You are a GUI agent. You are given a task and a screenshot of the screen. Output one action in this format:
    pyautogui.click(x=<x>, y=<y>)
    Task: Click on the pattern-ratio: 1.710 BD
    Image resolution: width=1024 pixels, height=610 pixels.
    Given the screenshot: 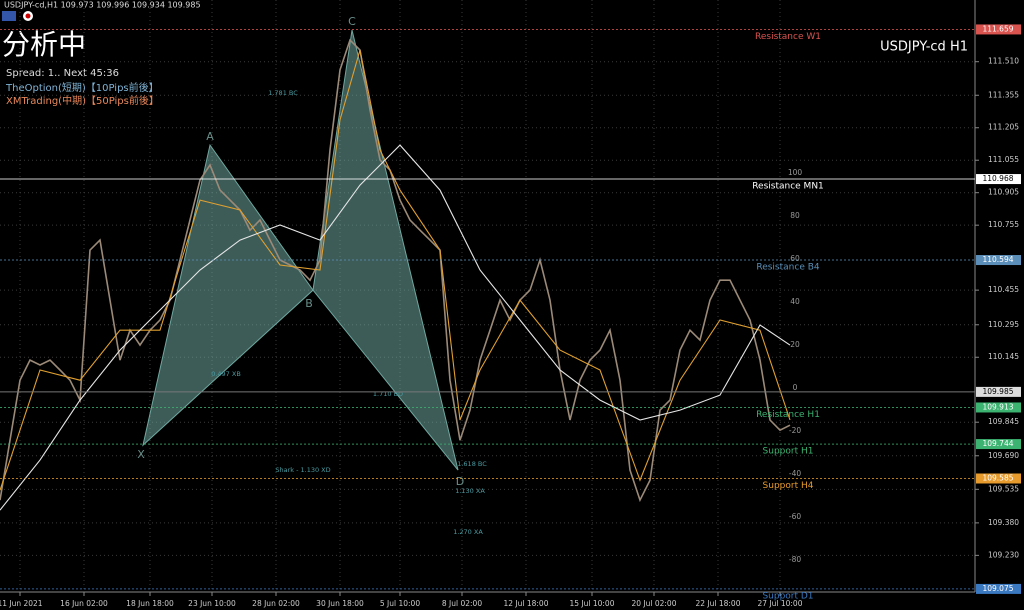 What is the action you would take?
    pyautogui.click(x=388, y=394)
    